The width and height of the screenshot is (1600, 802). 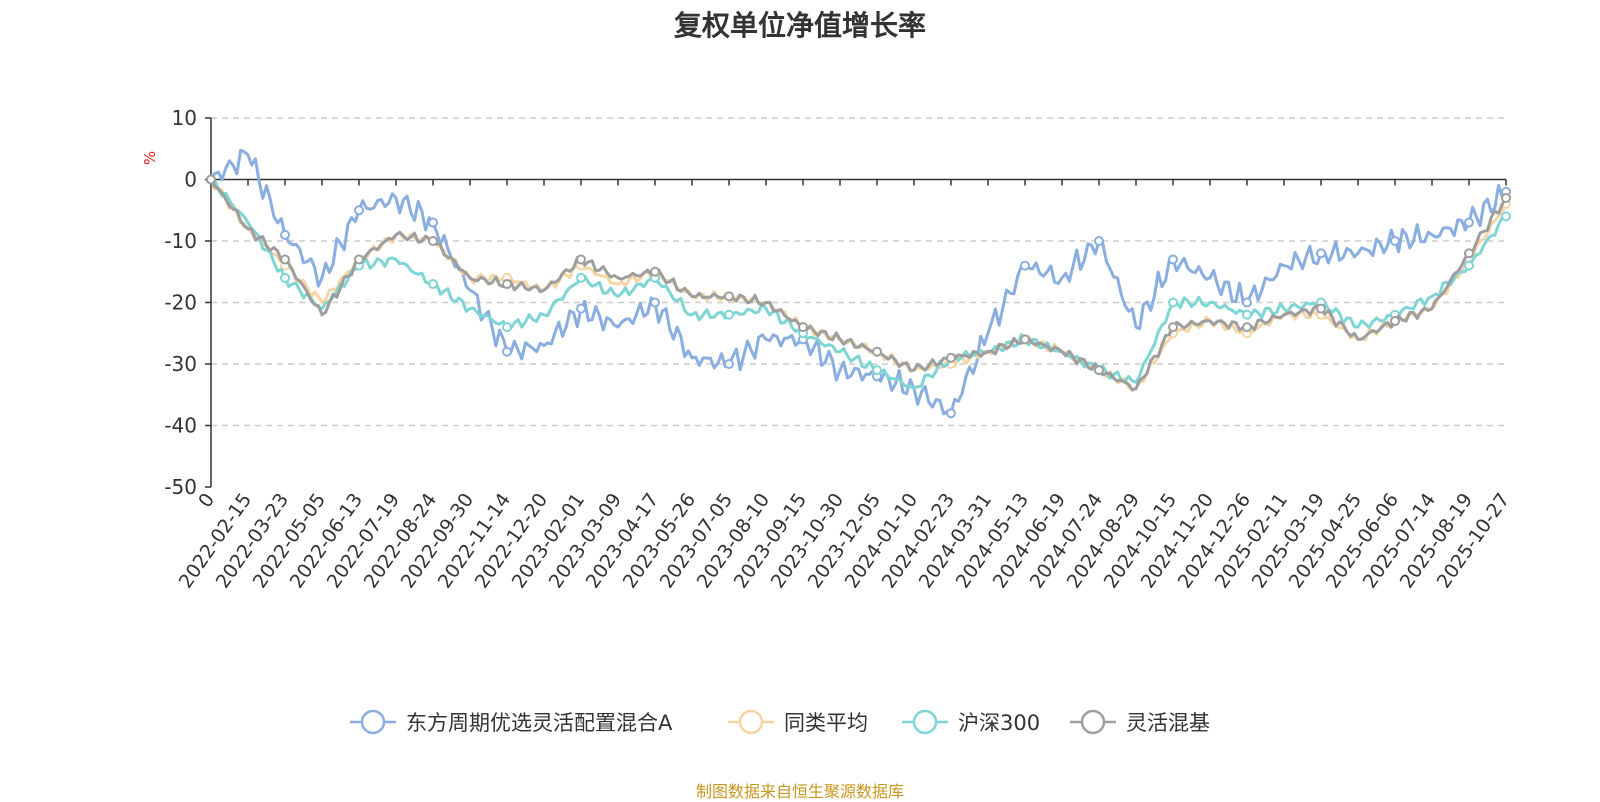 I want to click on legend-item-0: 东方周期优选灵活配置混合A, so click(x=511, y=722).